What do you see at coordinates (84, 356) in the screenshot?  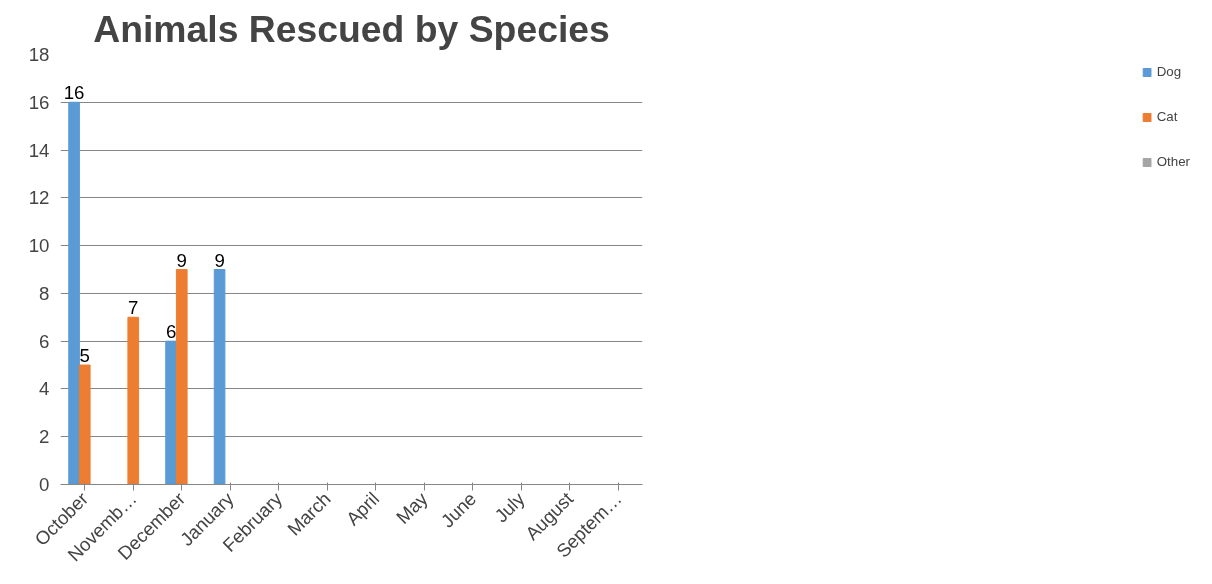 I see `data-label: 5` at bounding box center [84, 356].